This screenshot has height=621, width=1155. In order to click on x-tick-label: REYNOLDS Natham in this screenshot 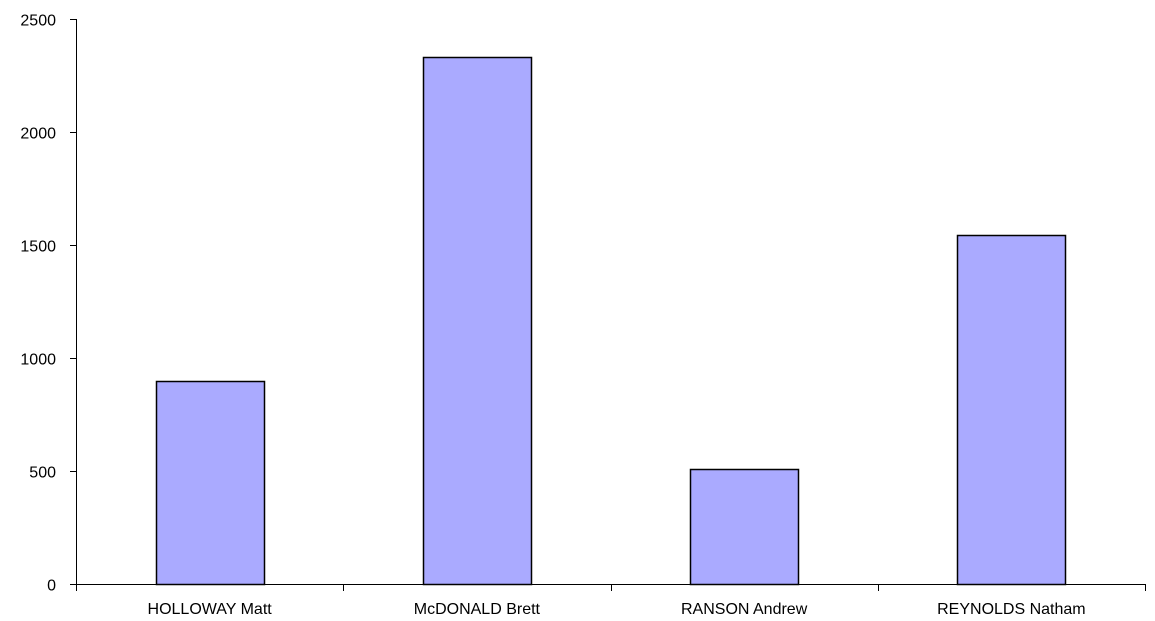, I will do `click(1011, 609)`.